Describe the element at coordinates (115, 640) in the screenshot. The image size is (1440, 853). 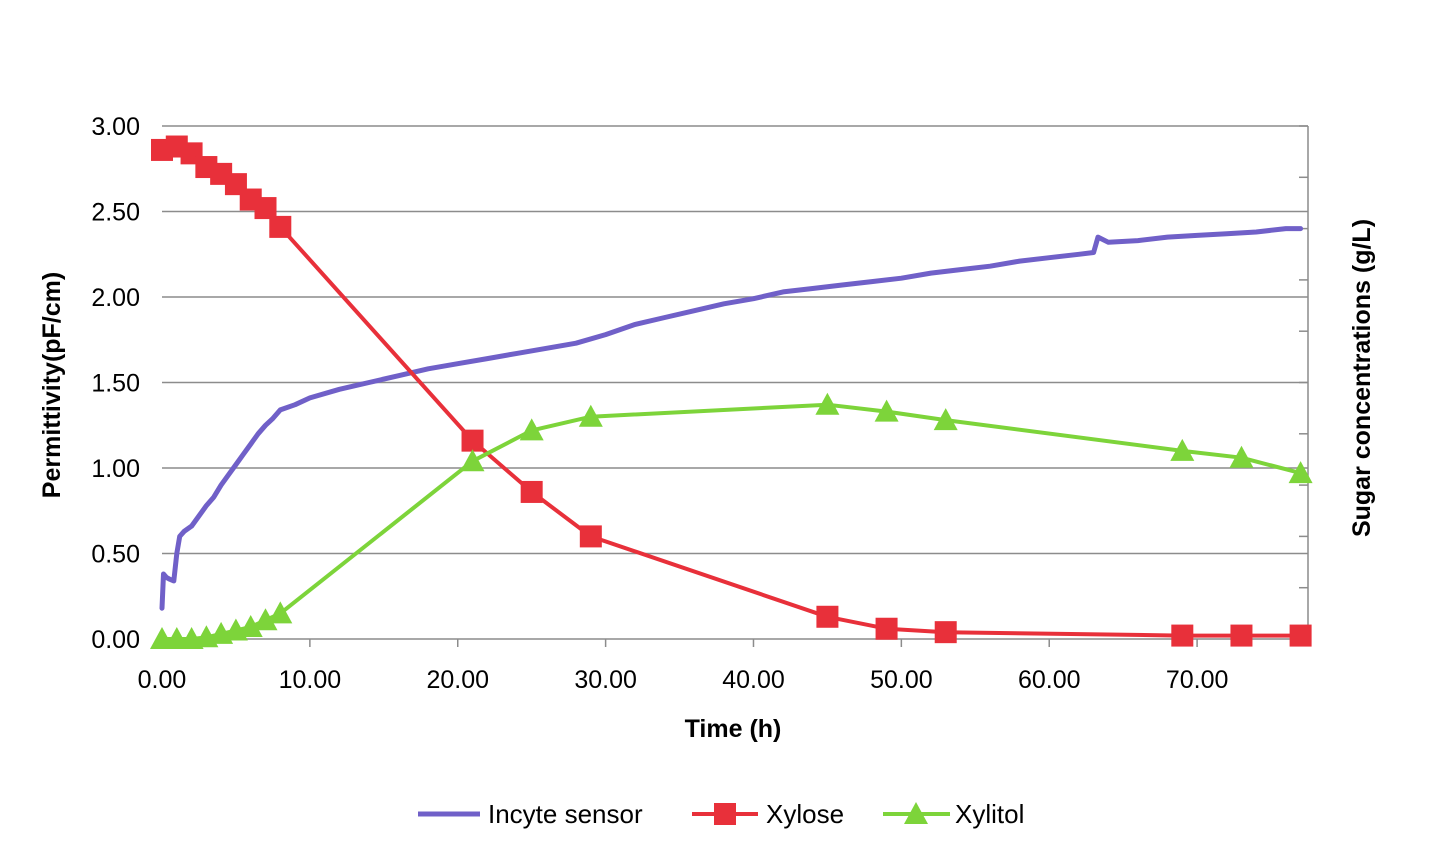
I see `y-tick-label: 0.00` at that location.